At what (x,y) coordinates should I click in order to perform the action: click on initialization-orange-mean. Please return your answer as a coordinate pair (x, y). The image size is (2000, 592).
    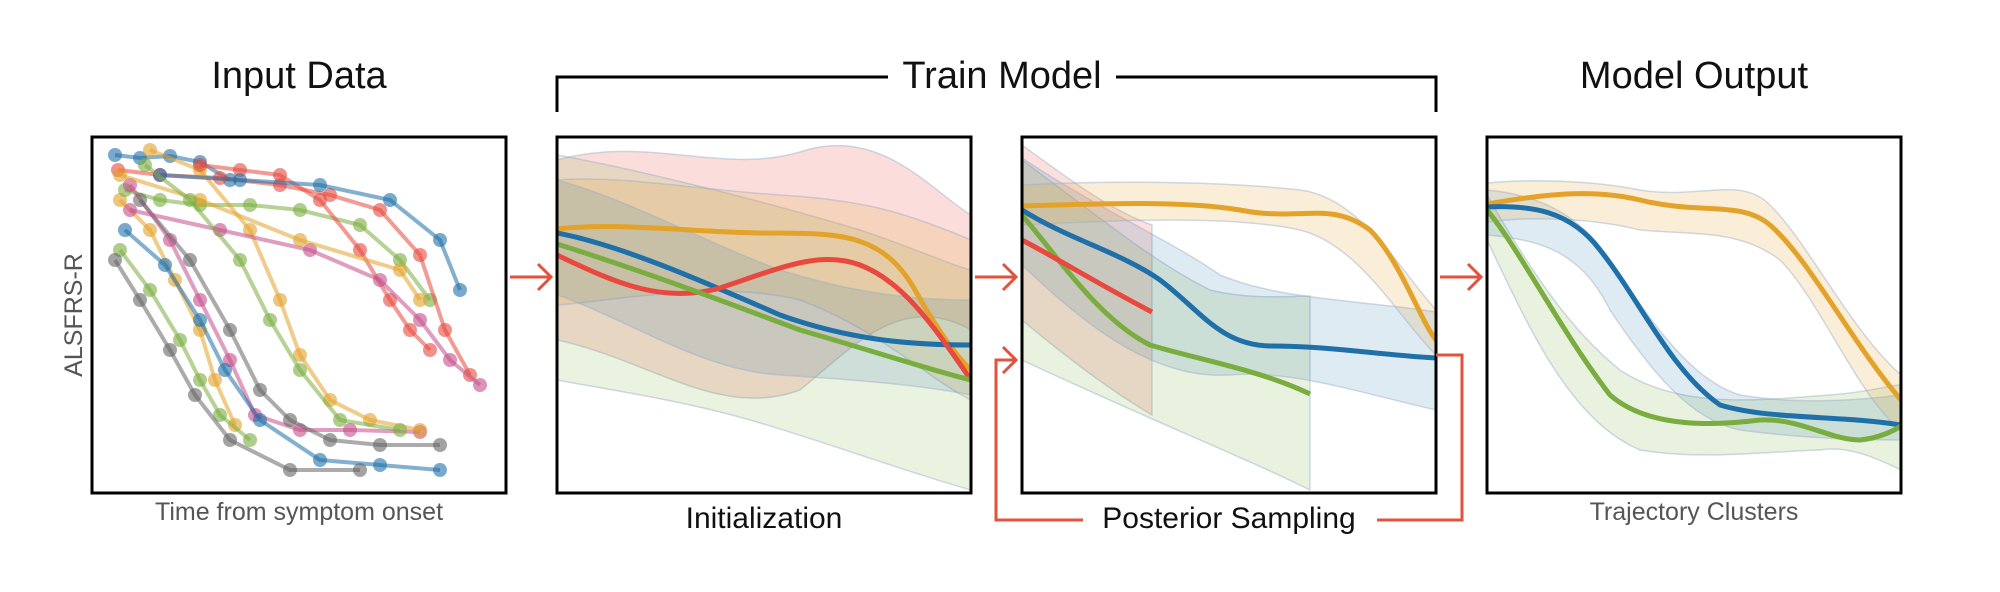
    Looking at the image, I should click on (764, 298).